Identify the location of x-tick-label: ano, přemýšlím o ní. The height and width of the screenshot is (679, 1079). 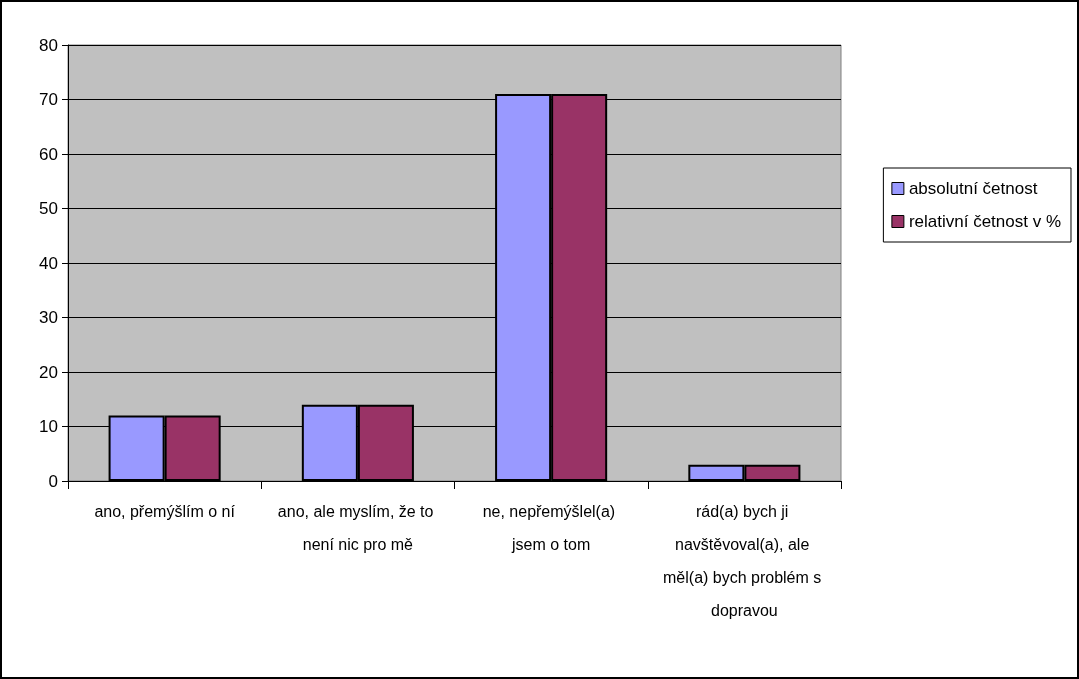
(165, 511).